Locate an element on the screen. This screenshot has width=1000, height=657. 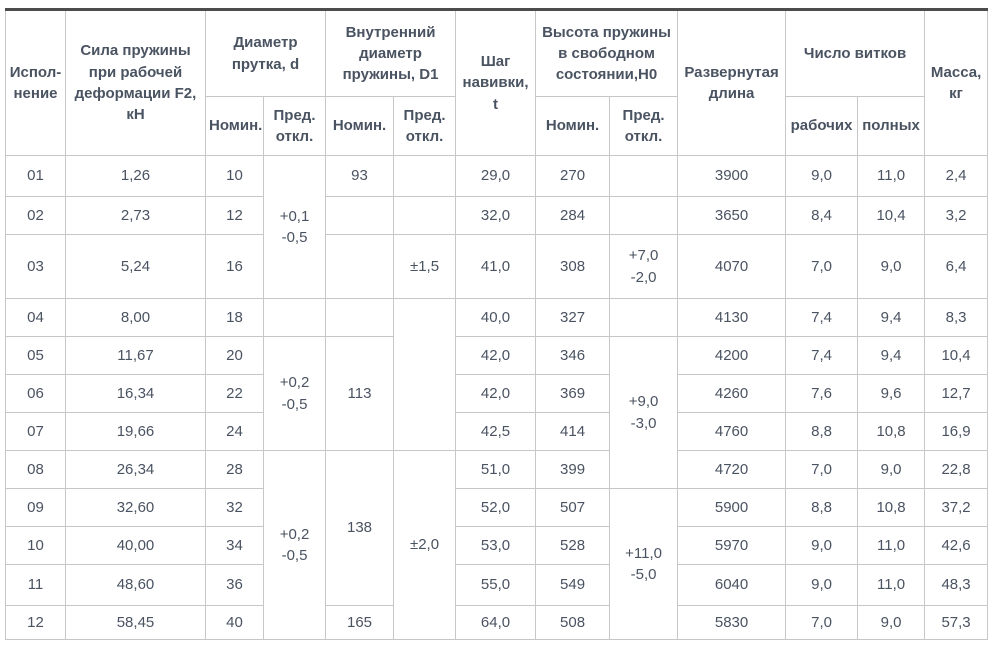
header-mass: Масса, кг is located at coordinates (956, 82).